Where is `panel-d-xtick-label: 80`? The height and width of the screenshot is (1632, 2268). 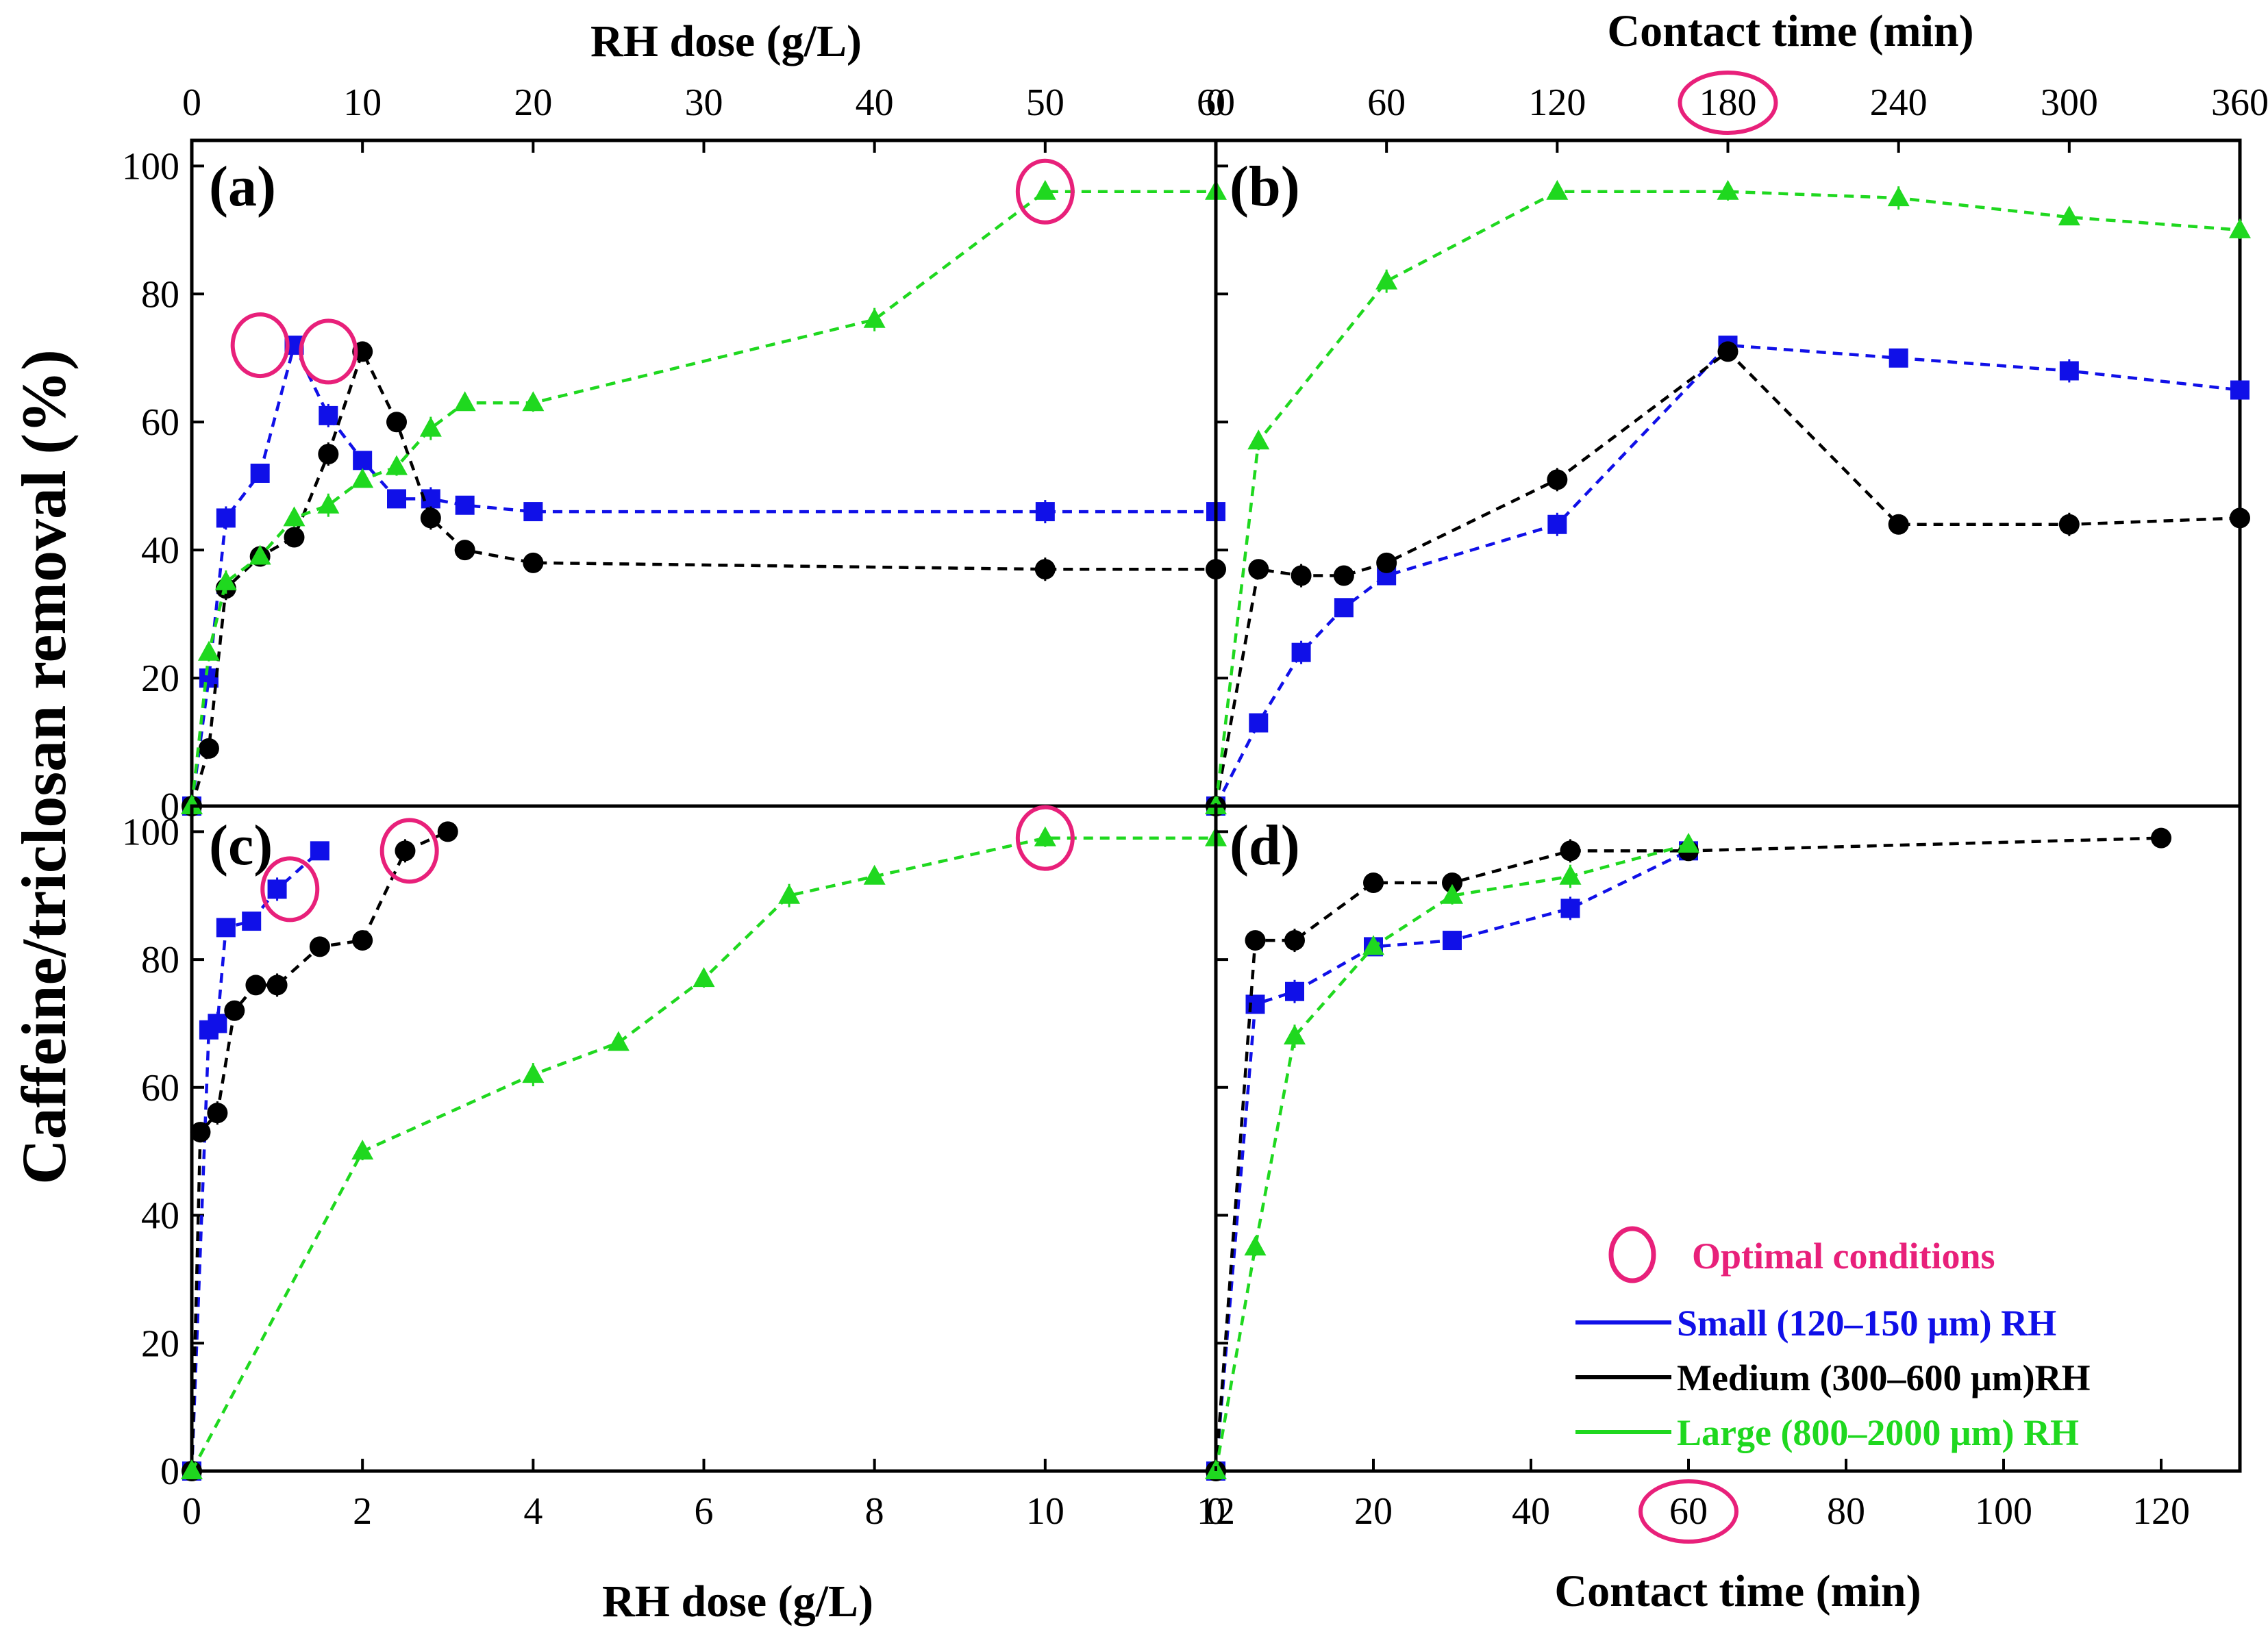
panel-d-xtick-label: 80 is located at coordinates (1846, 1511).